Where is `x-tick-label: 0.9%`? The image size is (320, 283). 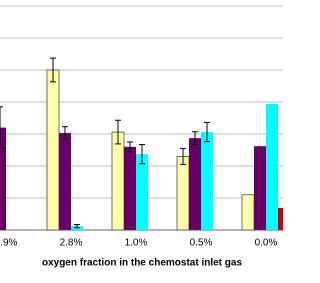
x-tick-label: 0.9% is located at coordinates (9, 243).